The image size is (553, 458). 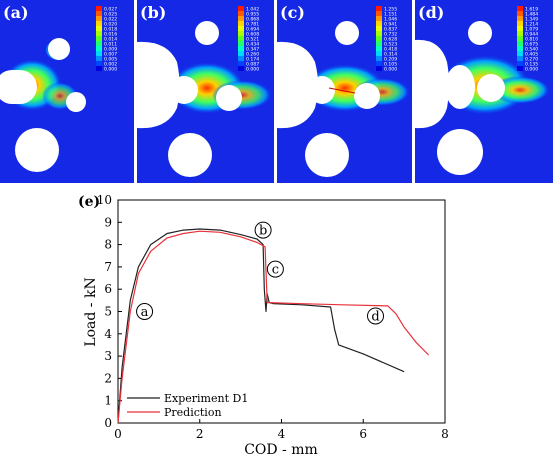 What do you see at coordinates (281, 450) in the screenshot?
I see `x-axis-label: COD - mm` at bounding box center [281, 450].